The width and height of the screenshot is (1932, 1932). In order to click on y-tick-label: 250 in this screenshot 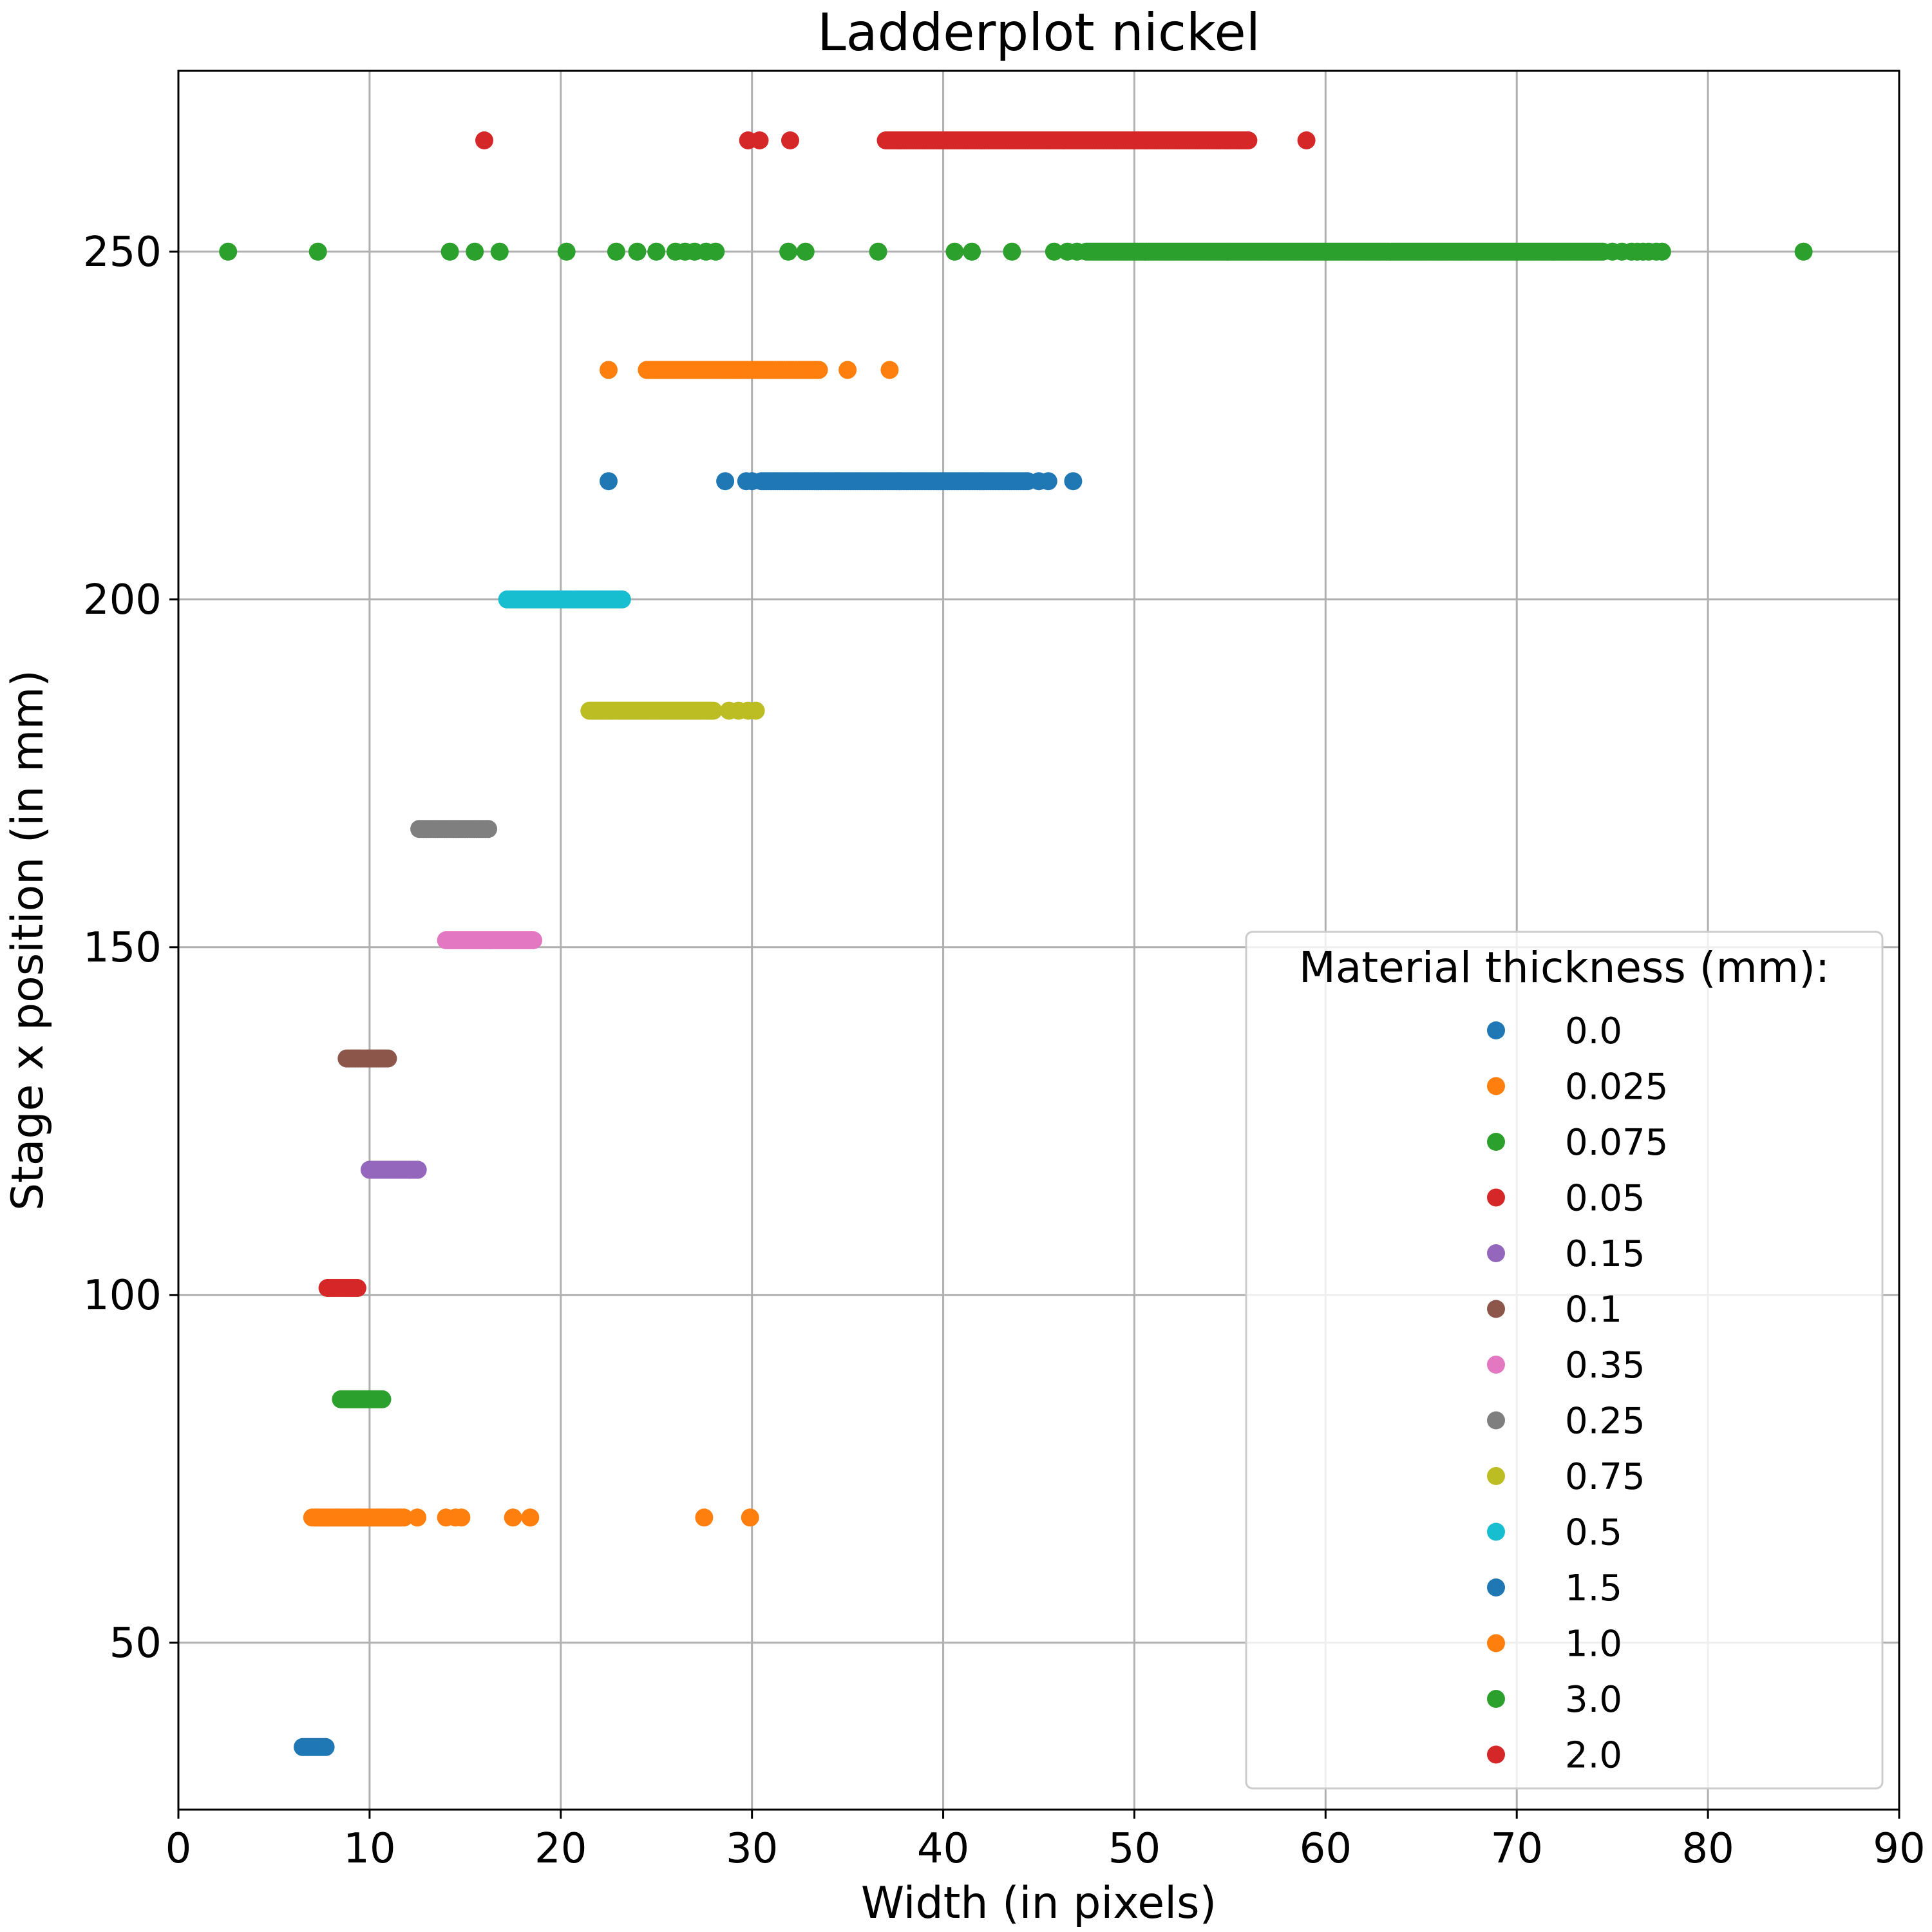, I will do `click(123, 253)`.